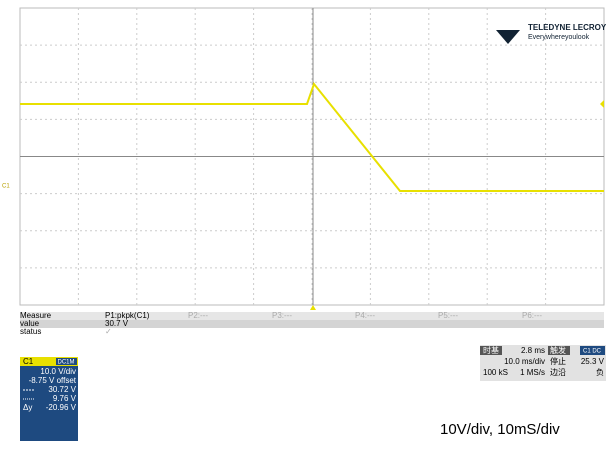  Describe the element at coordinates (567, 27) in the screenshot. I see `logo-brand: TELEDYNE LECROY` at that location.